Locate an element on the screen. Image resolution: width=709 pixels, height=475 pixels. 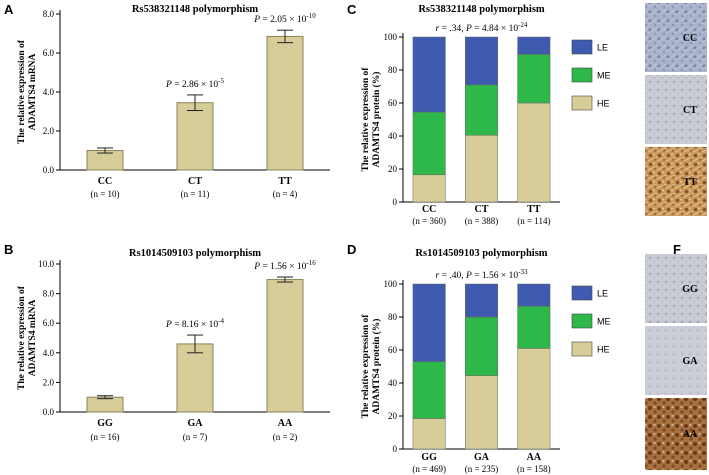
category-label-d: AA is located at coordinates (534, 457).